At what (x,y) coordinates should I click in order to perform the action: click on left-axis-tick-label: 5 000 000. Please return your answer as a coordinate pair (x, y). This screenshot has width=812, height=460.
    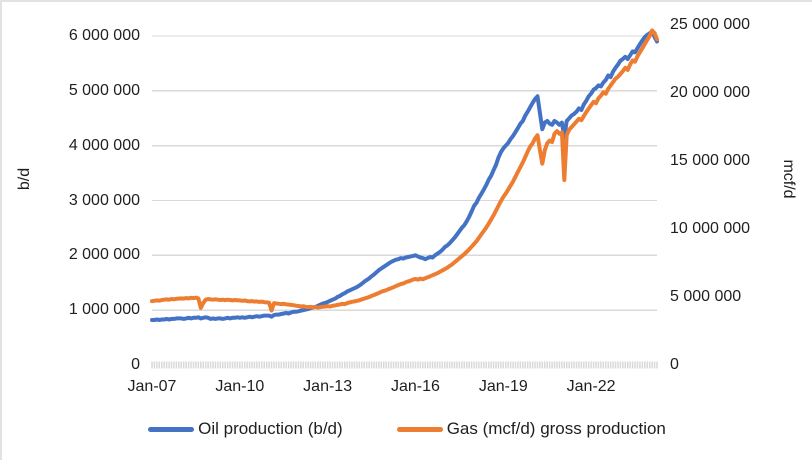
    Looking at the image, I should click on (104, 90).